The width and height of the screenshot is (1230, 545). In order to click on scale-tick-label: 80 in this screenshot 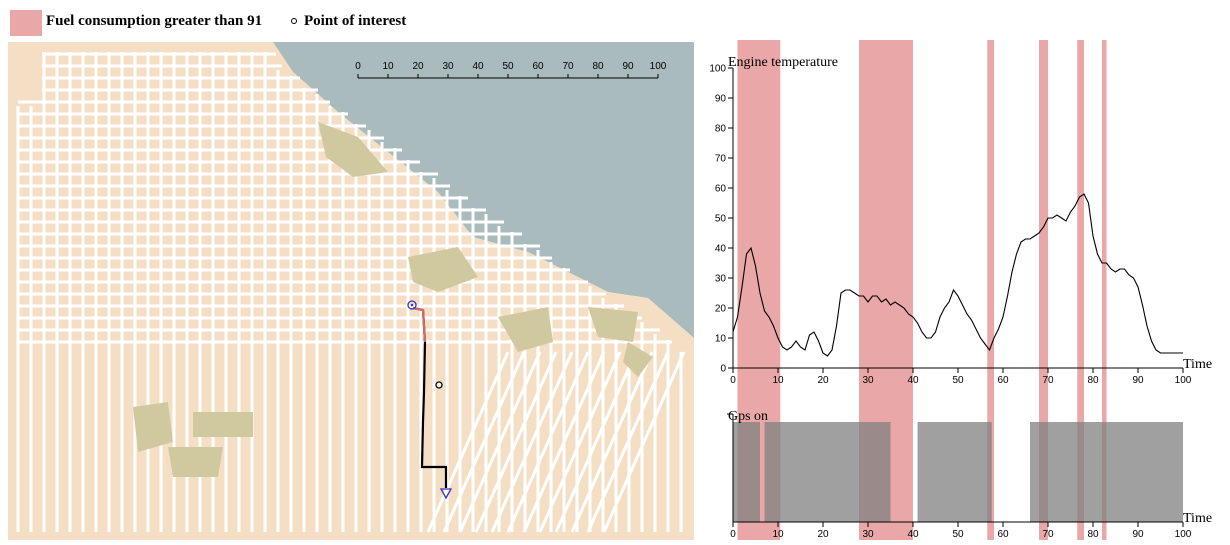, I will do `click(598, 66)`.